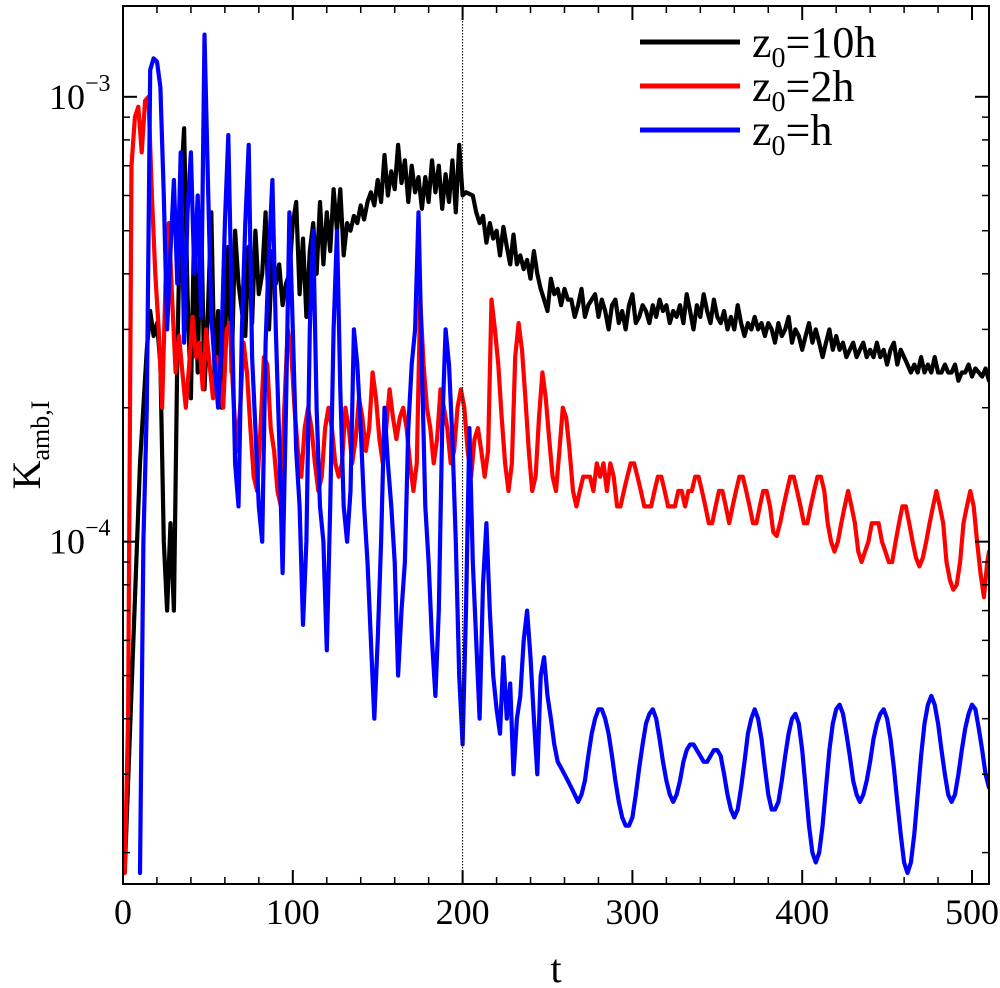 This screenshot has width=1000, height=988. Describe the element at coordinates (123, 912) in the screenshot. I see `x-tick-label: 0` at that location.